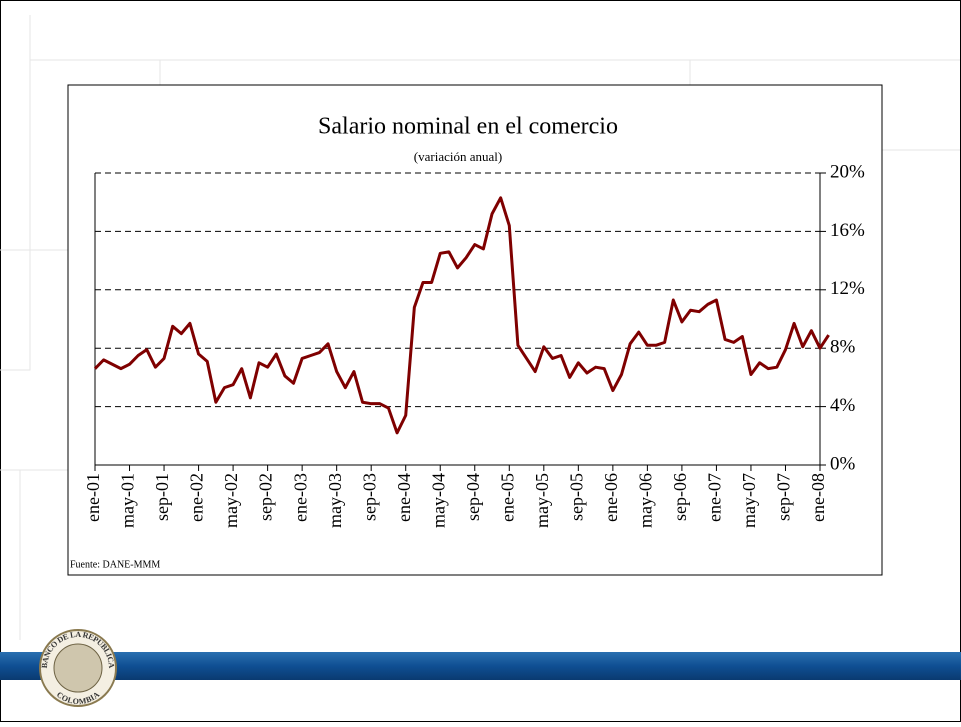  What do you see at coordinates (507, 497) in the screenshot?
I see `x-tick-label: ene-05` at bounding box center [507, 497].